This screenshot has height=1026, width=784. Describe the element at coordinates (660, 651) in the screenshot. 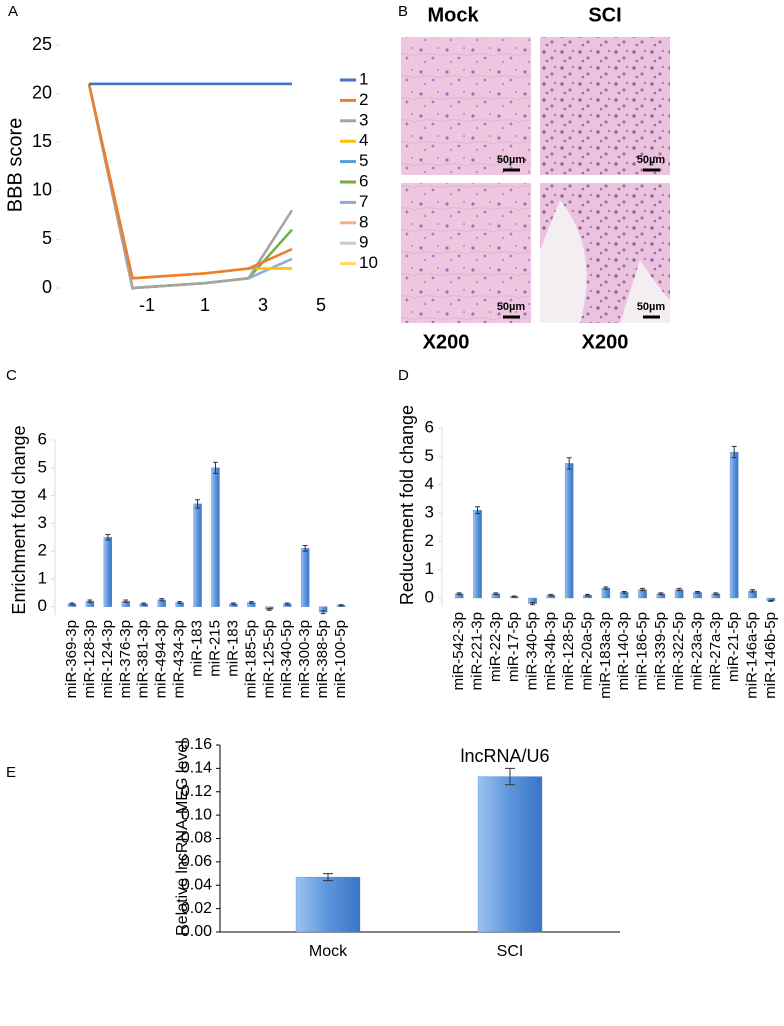

I see `x-tick-label: miR-339-5p` at that location.